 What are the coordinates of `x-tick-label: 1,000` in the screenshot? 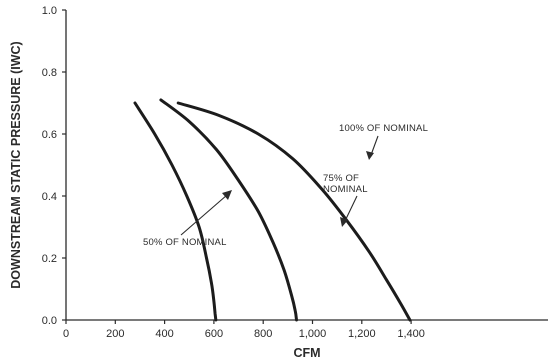 It's located at (313, 334).